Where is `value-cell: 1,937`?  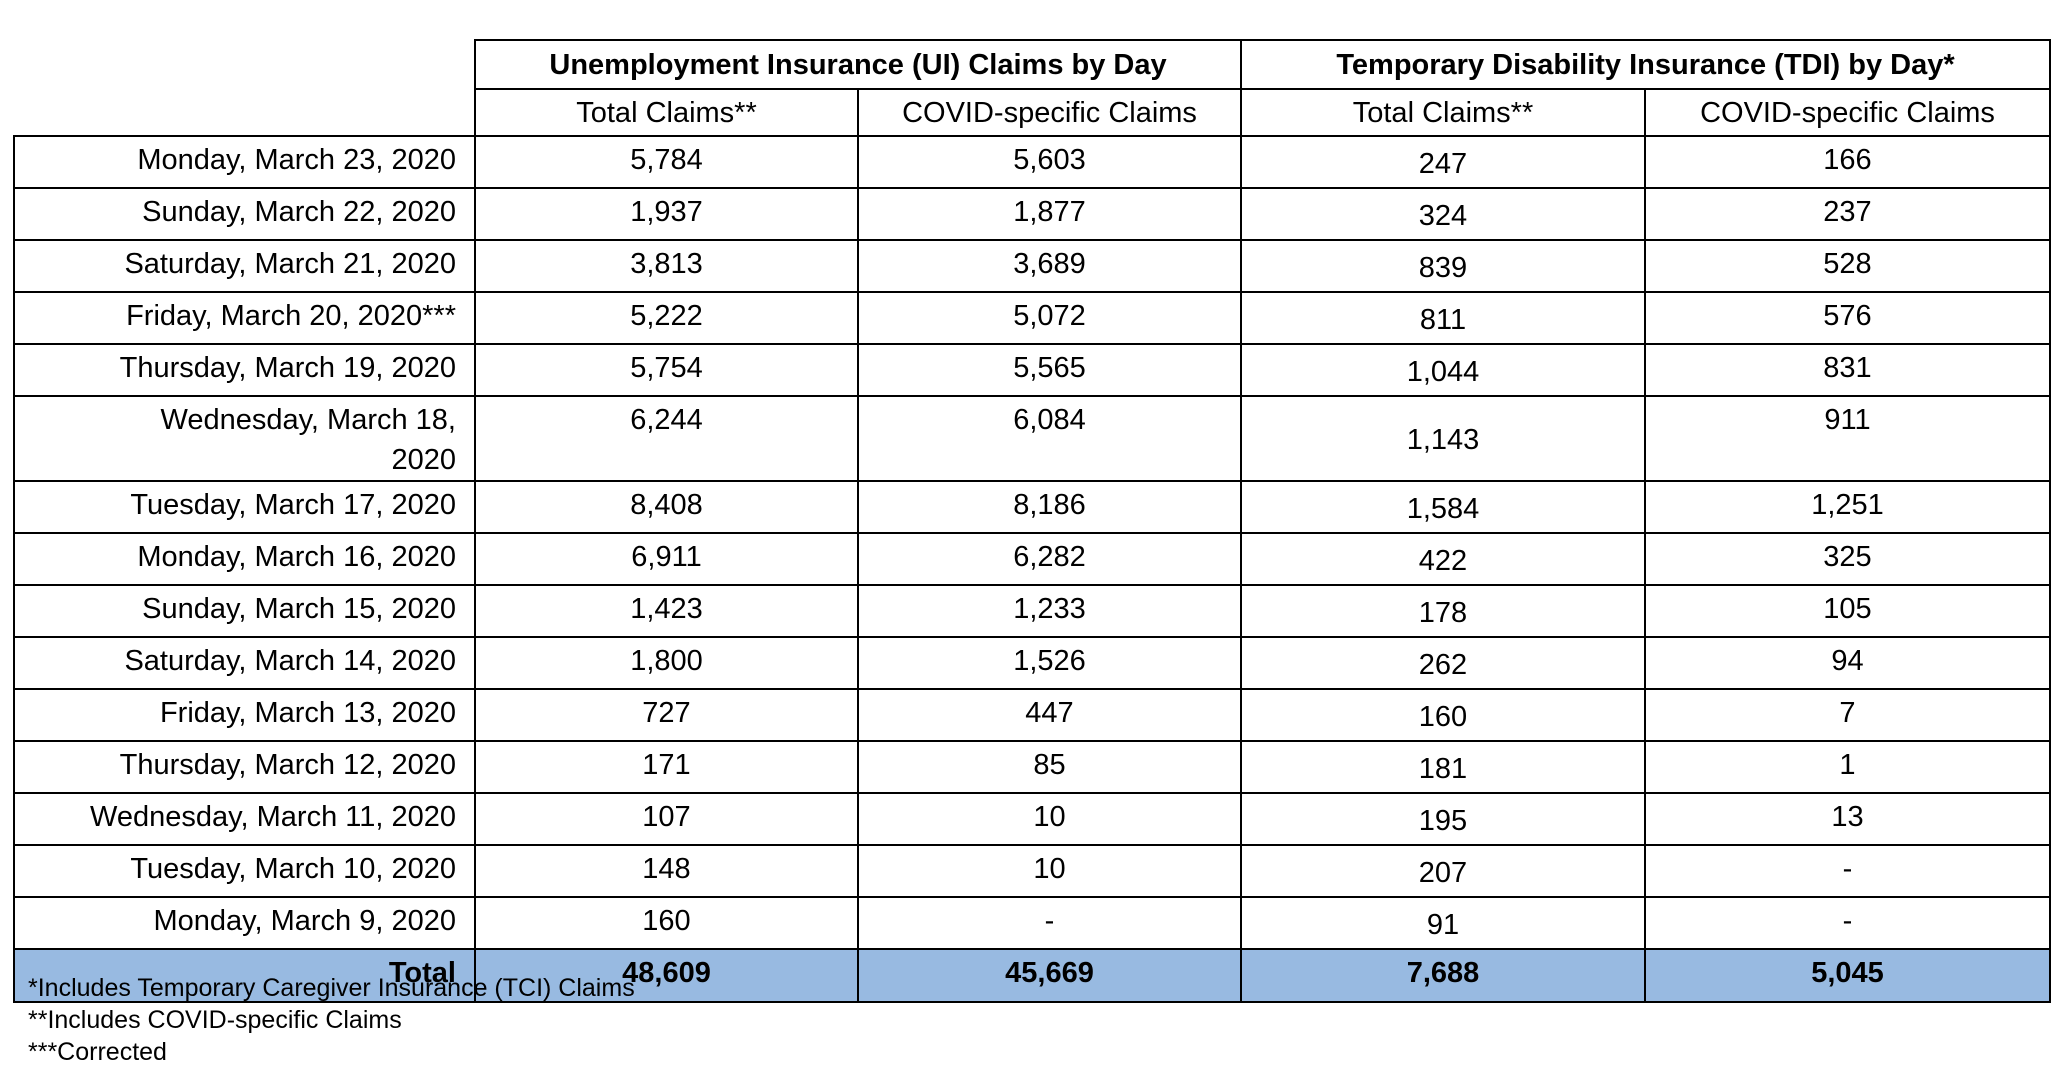 value-cell: 1,937 is located at coordinates (666, 214).